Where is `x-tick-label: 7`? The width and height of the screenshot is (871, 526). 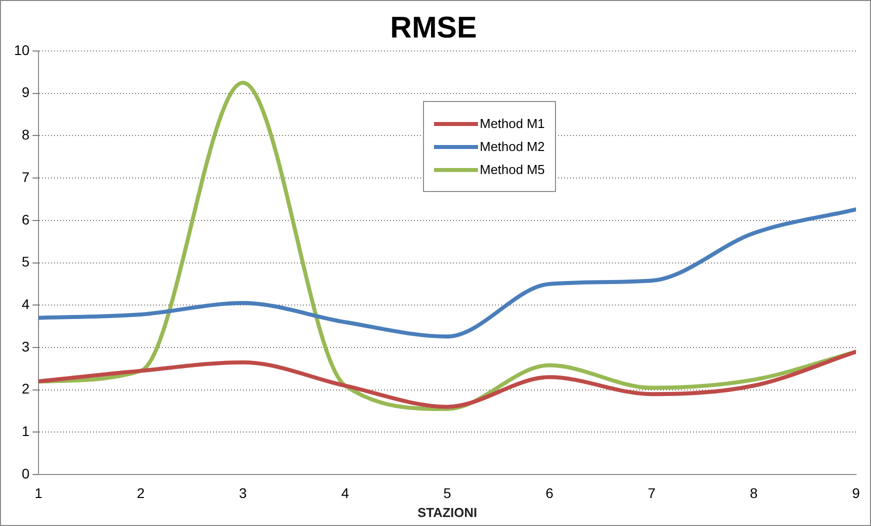 x-tick-label: 7 is located at coordinates (652, 492).